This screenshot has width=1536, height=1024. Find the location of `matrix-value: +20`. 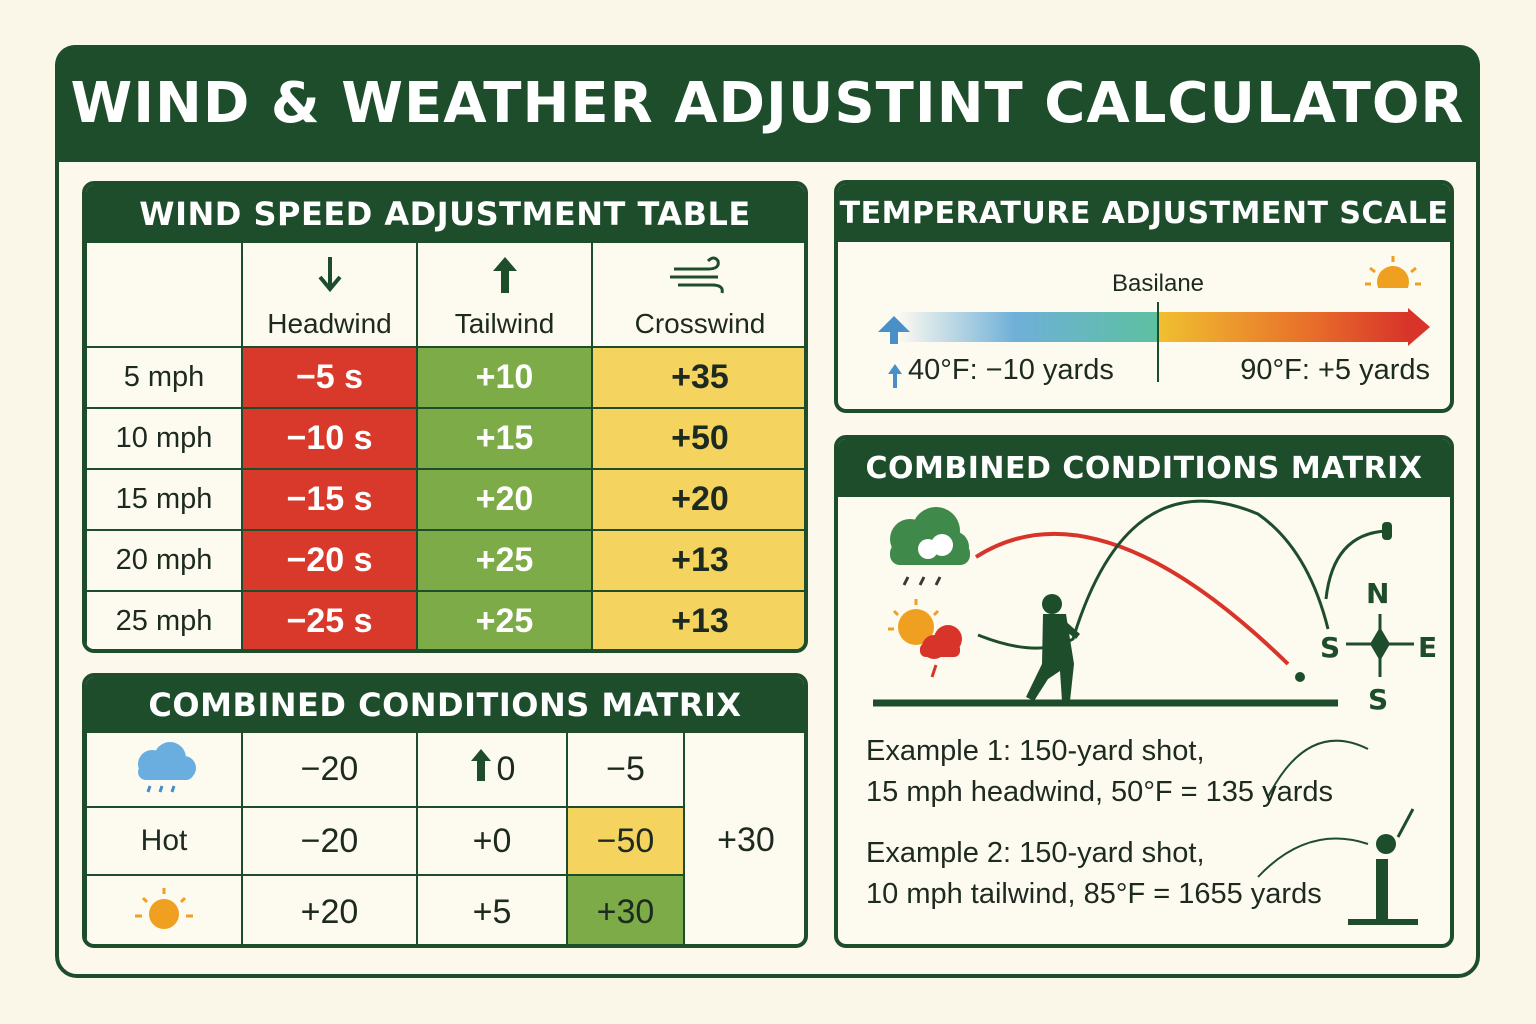

matrix-value: +20 is located at coordinates (329, 909).